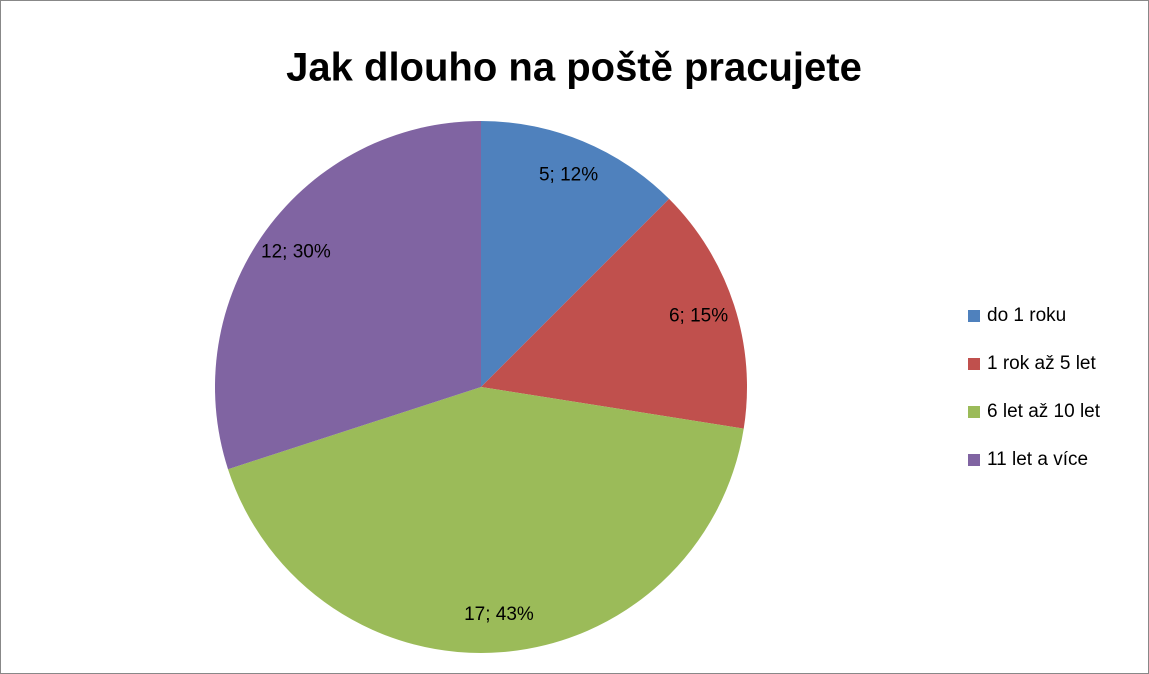 Image resolution: width=1149 pixels, height=674 pixels. I want to click on data-label: 5; 12%, so click(568, 175).